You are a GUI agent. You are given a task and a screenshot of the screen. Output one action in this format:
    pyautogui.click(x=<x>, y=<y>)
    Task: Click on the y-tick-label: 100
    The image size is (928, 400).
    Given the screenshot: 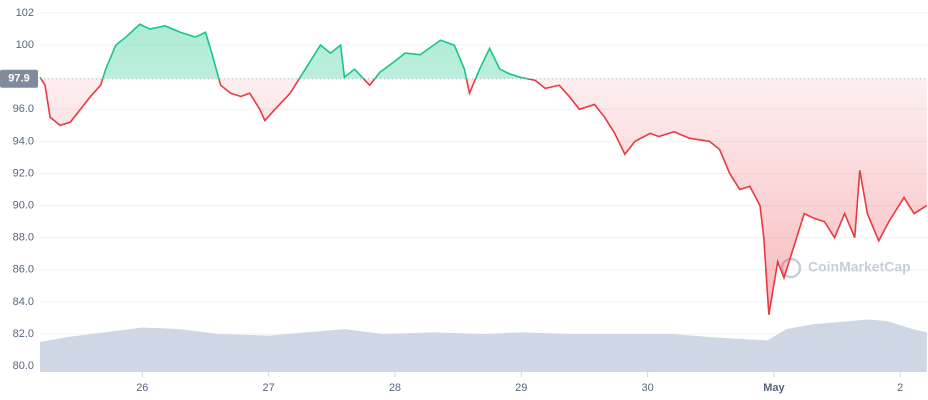 What is the action you would take?
    pyautogui.click(x=25, y=45)
    